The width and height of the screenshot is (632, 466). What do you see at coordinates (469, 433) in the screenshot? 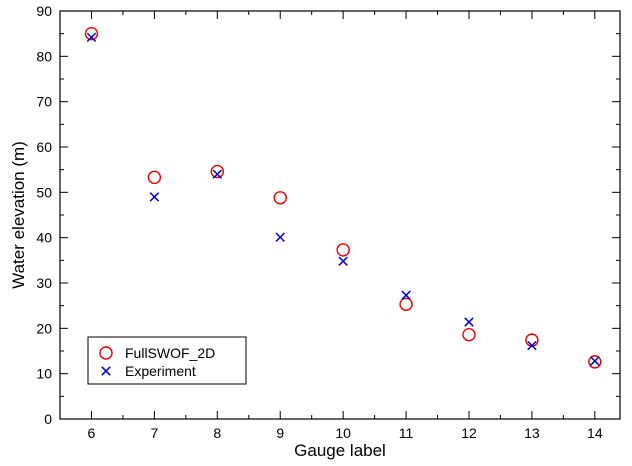
I see `x-tick-label: 12` at bounding box center [469, 433].